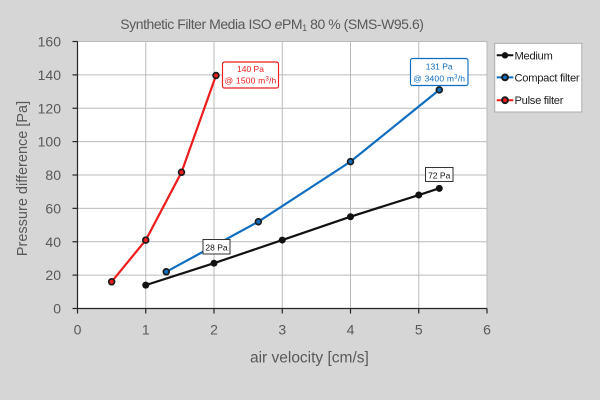  Describe the element at coordinates (214, 329) in the screenshot. I see `svg-text: 2` at that location.